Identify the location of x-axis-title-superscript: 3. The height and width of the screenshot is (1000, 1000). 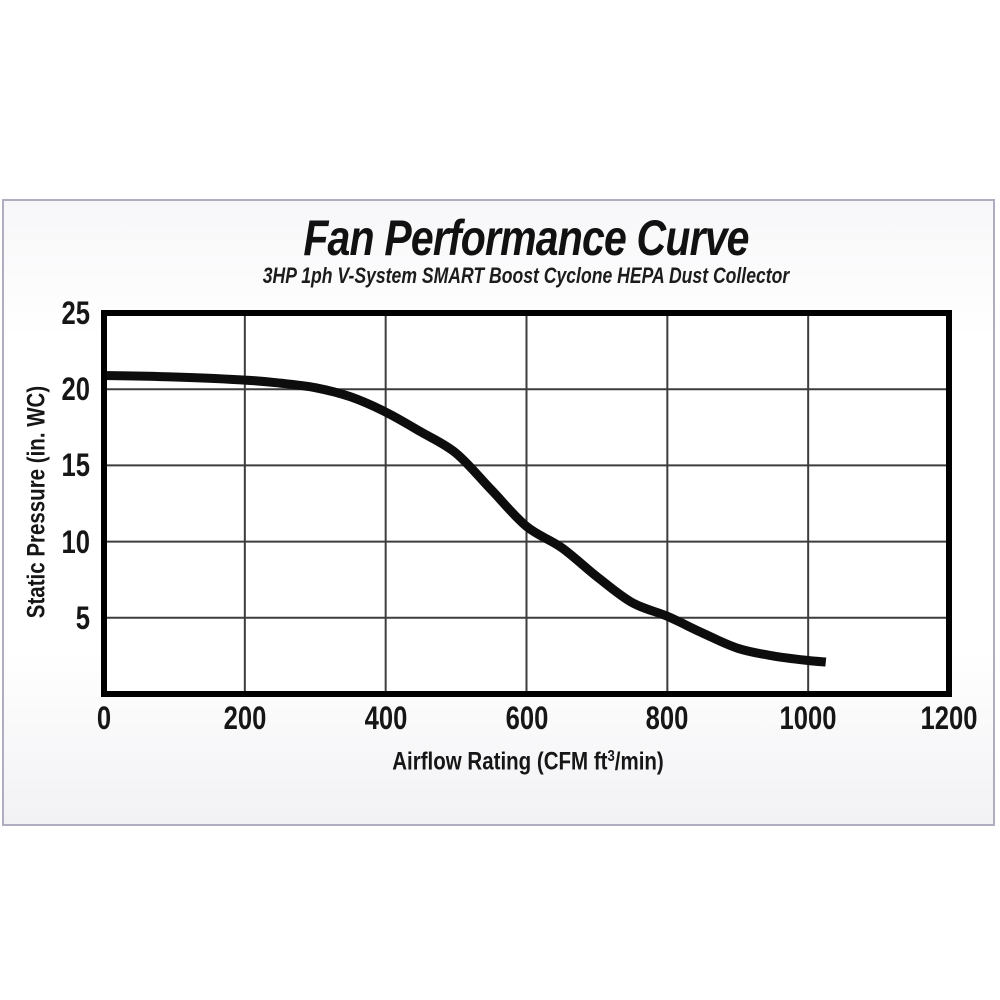
(611, 756).